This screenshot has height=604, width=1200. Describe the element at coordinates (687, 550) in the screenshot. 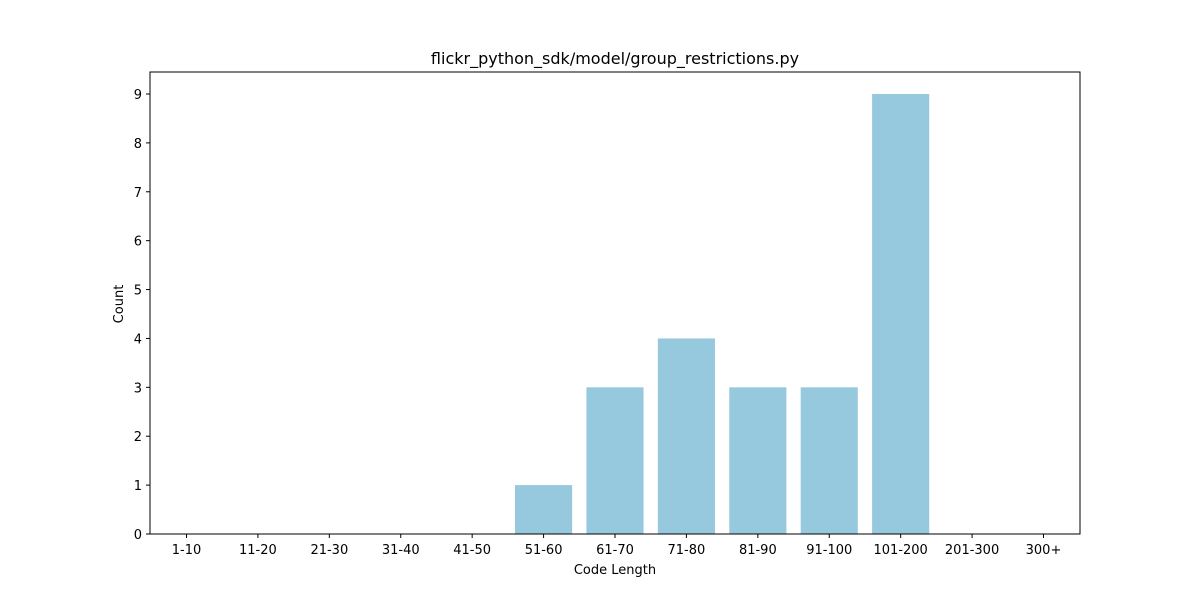

I see `x-tick-label: 71-80` at that location.